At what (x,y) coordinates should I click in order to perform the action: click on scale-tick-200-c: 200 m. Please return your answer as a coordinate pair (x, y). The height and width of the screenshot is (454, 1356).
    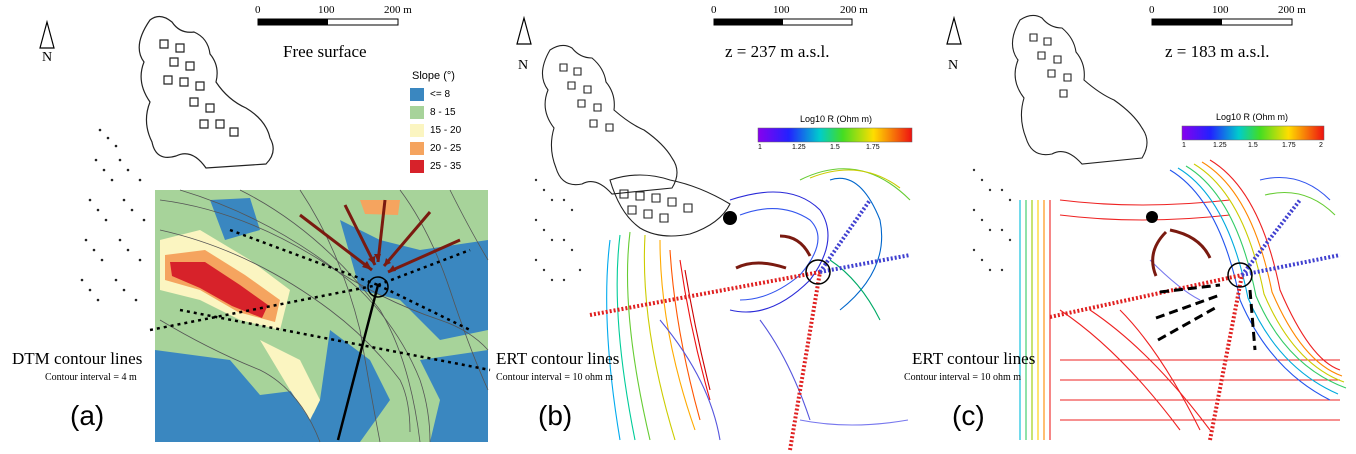
    Looking at the image, I should click on (1292, 10).